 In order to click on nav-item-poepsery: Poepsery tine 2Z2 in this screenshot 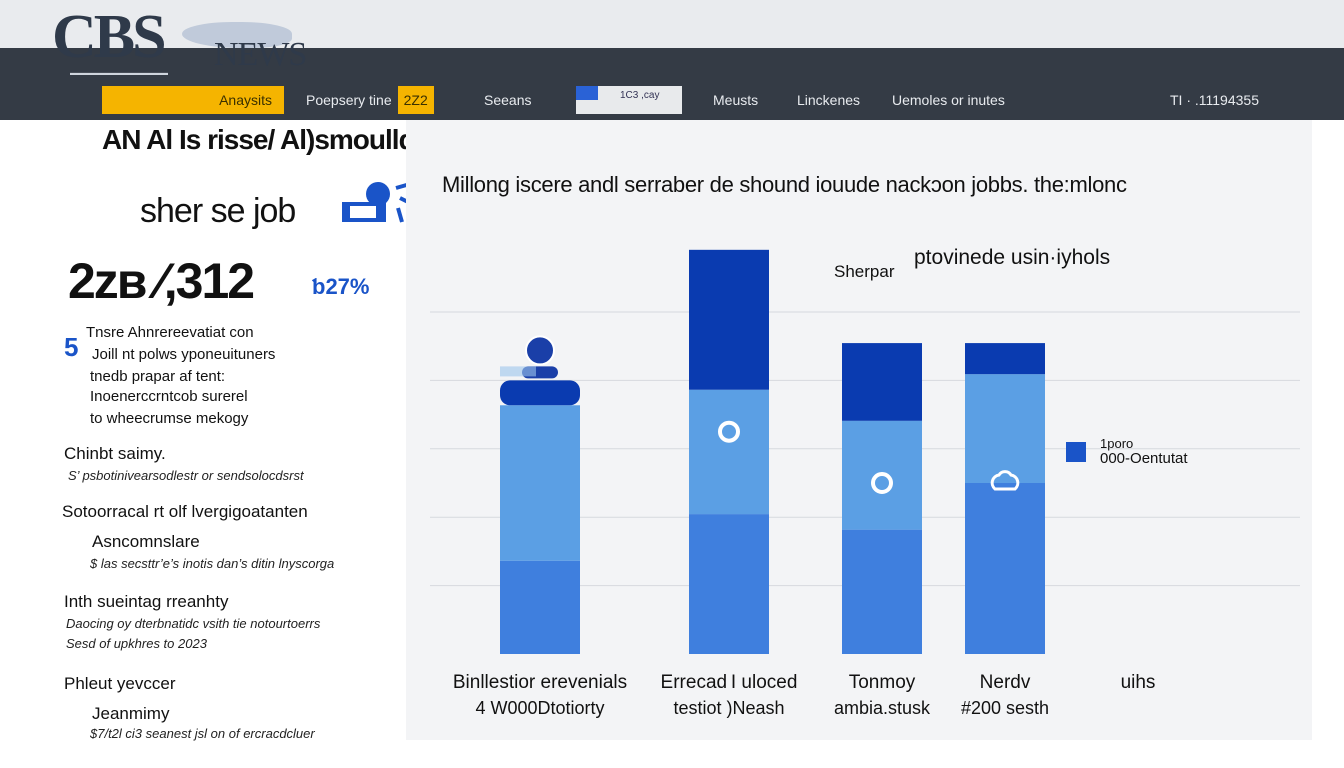, I will do `click(370, 100)`.